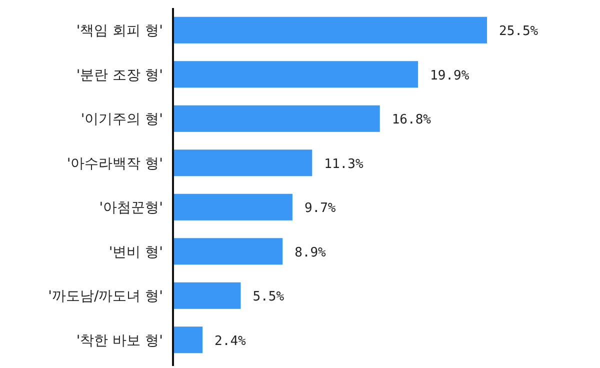 This screenshot has width=600, height=368. Describe the element at coordinates (105, 296) in the screenshot. I see `y-tick-label: '까도남/까도녀 형'` at that location.